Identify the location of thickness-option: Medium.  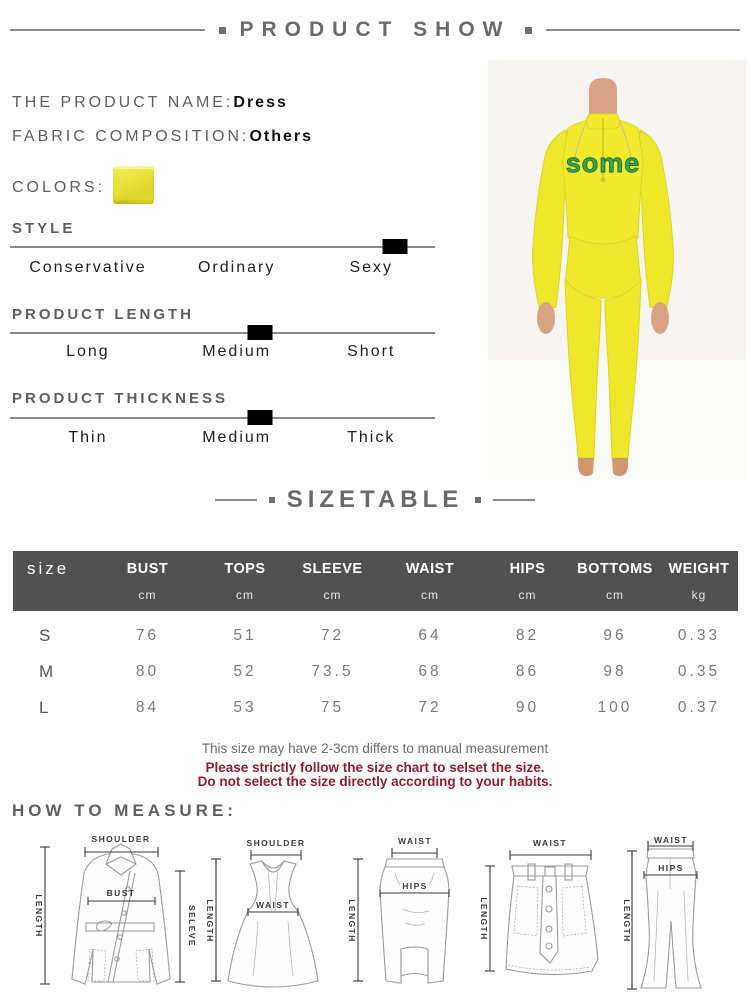
(237, 437).